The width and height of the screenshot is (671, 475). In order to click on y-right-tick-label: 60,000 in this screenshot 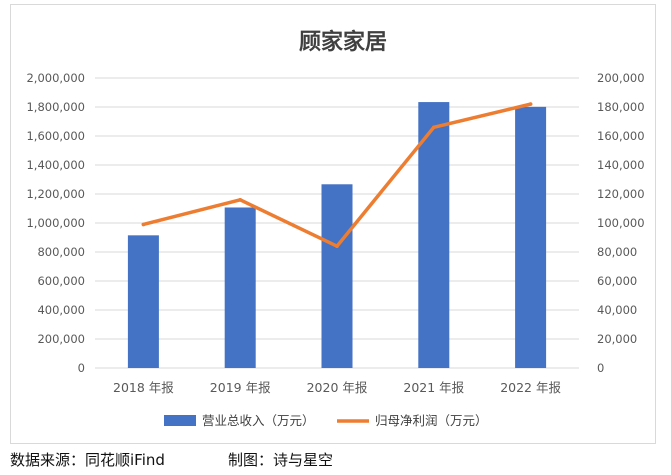, I will do `click(617, 281)`.